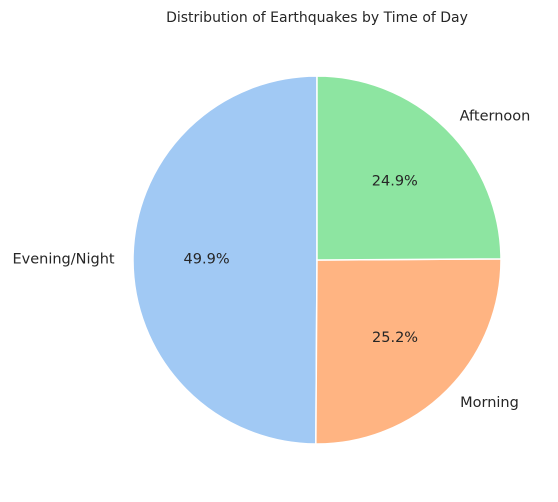 The image size is (558, 502). Describe the element at coordinates (395, 338) in the screenshot. I see `percent-label-morning: 25.2%` at that location.